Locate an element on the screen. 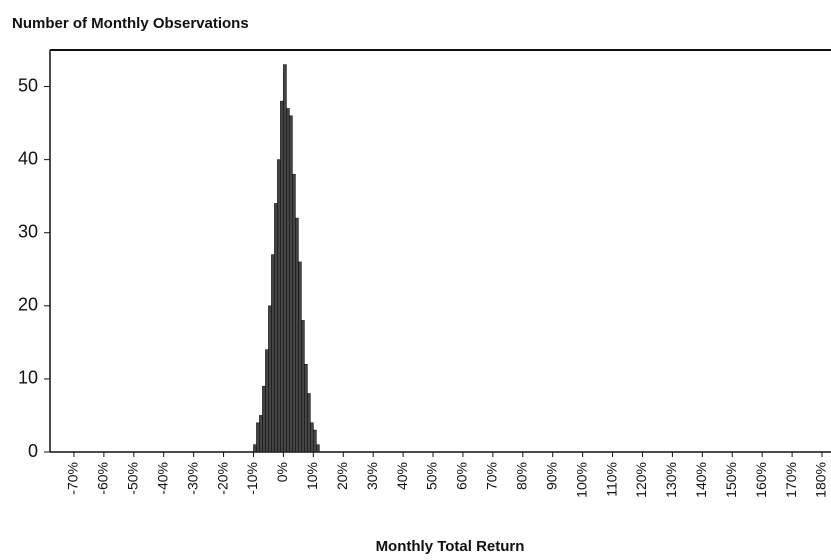 This screenshot has height=560, width=831. x-tick-label: 0% is located at coordinates (282, 472).